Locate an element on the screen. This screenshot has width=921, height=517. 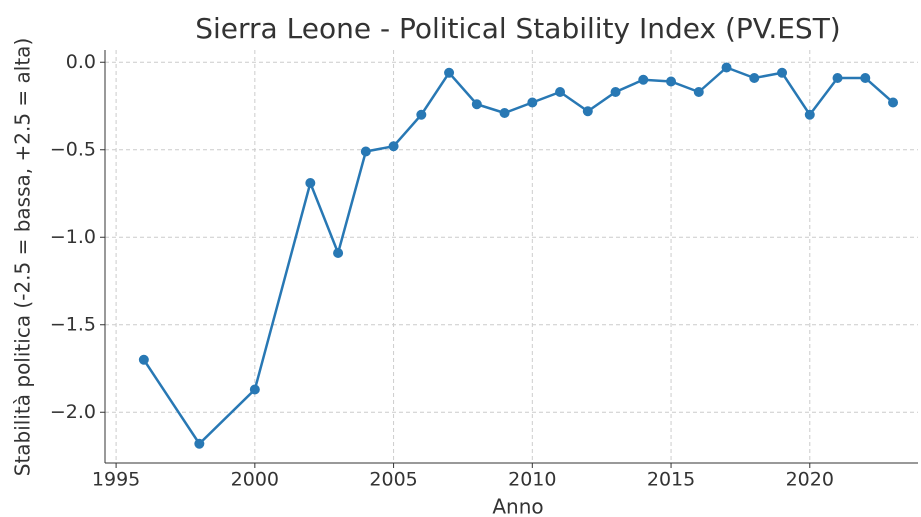
y-tick-label: −1.5 is located at coordinates (73, 324).